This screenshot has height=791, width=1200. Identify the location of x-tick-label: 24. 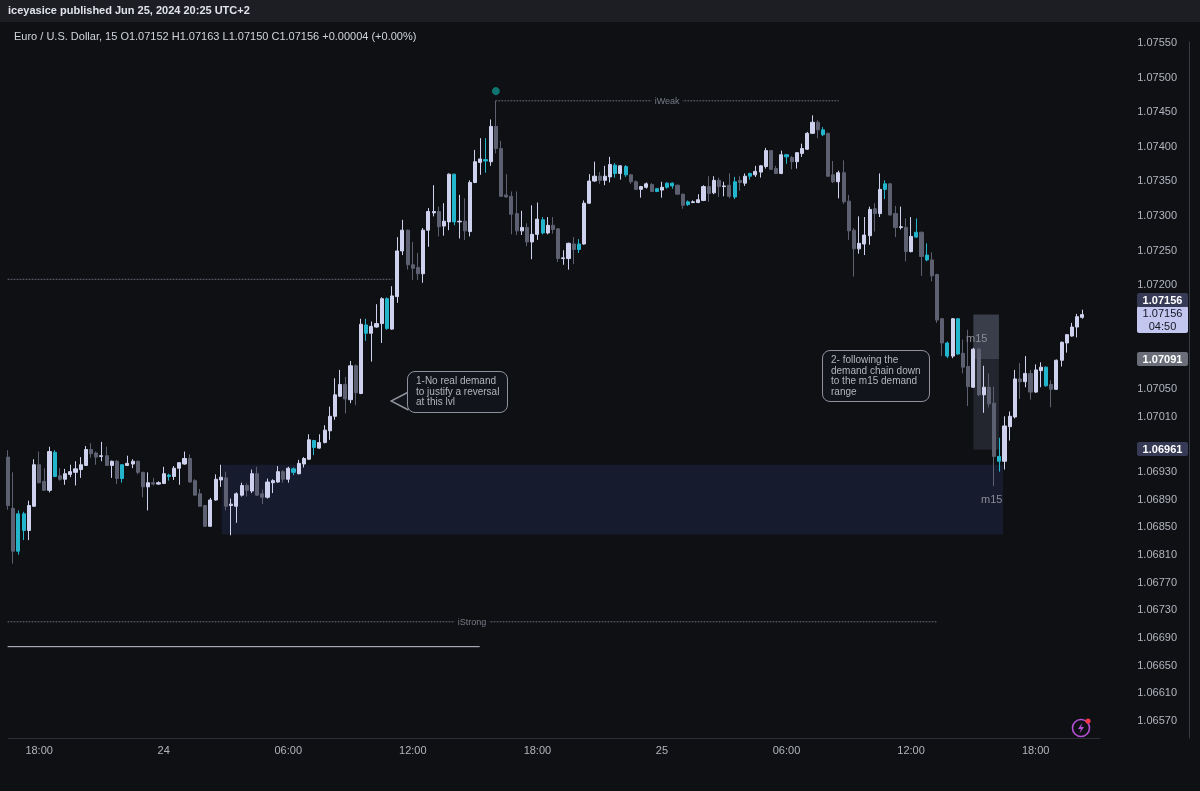
(163, 749).